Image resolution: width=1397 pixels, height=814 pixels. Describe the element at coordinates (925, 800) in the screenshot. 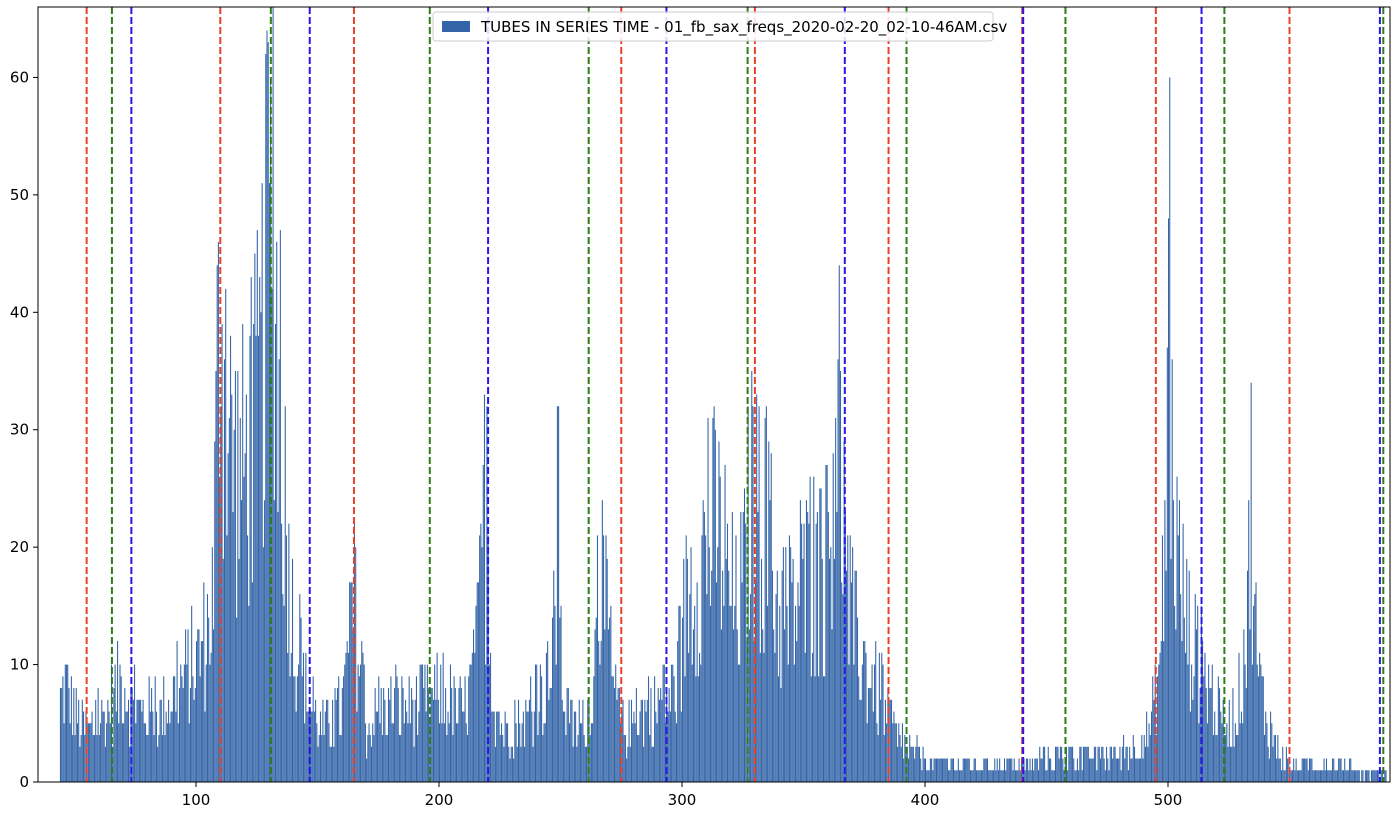

I see `x-tick-label: 400` at that location.